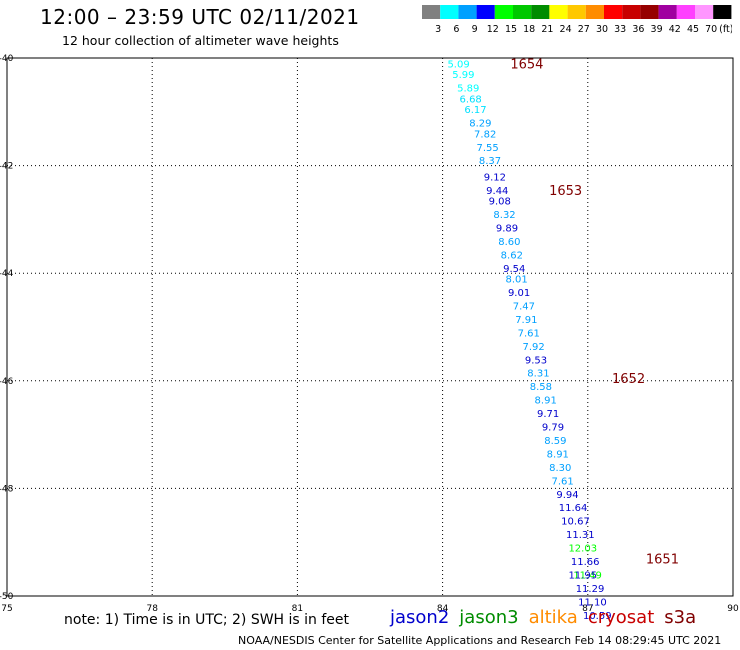 This screenshot has height=650, width=740. What do you see at coordinates (573, 508) in the screenshot?
I see `wave-height-value: 11.64` at bounding box center [573, 508].